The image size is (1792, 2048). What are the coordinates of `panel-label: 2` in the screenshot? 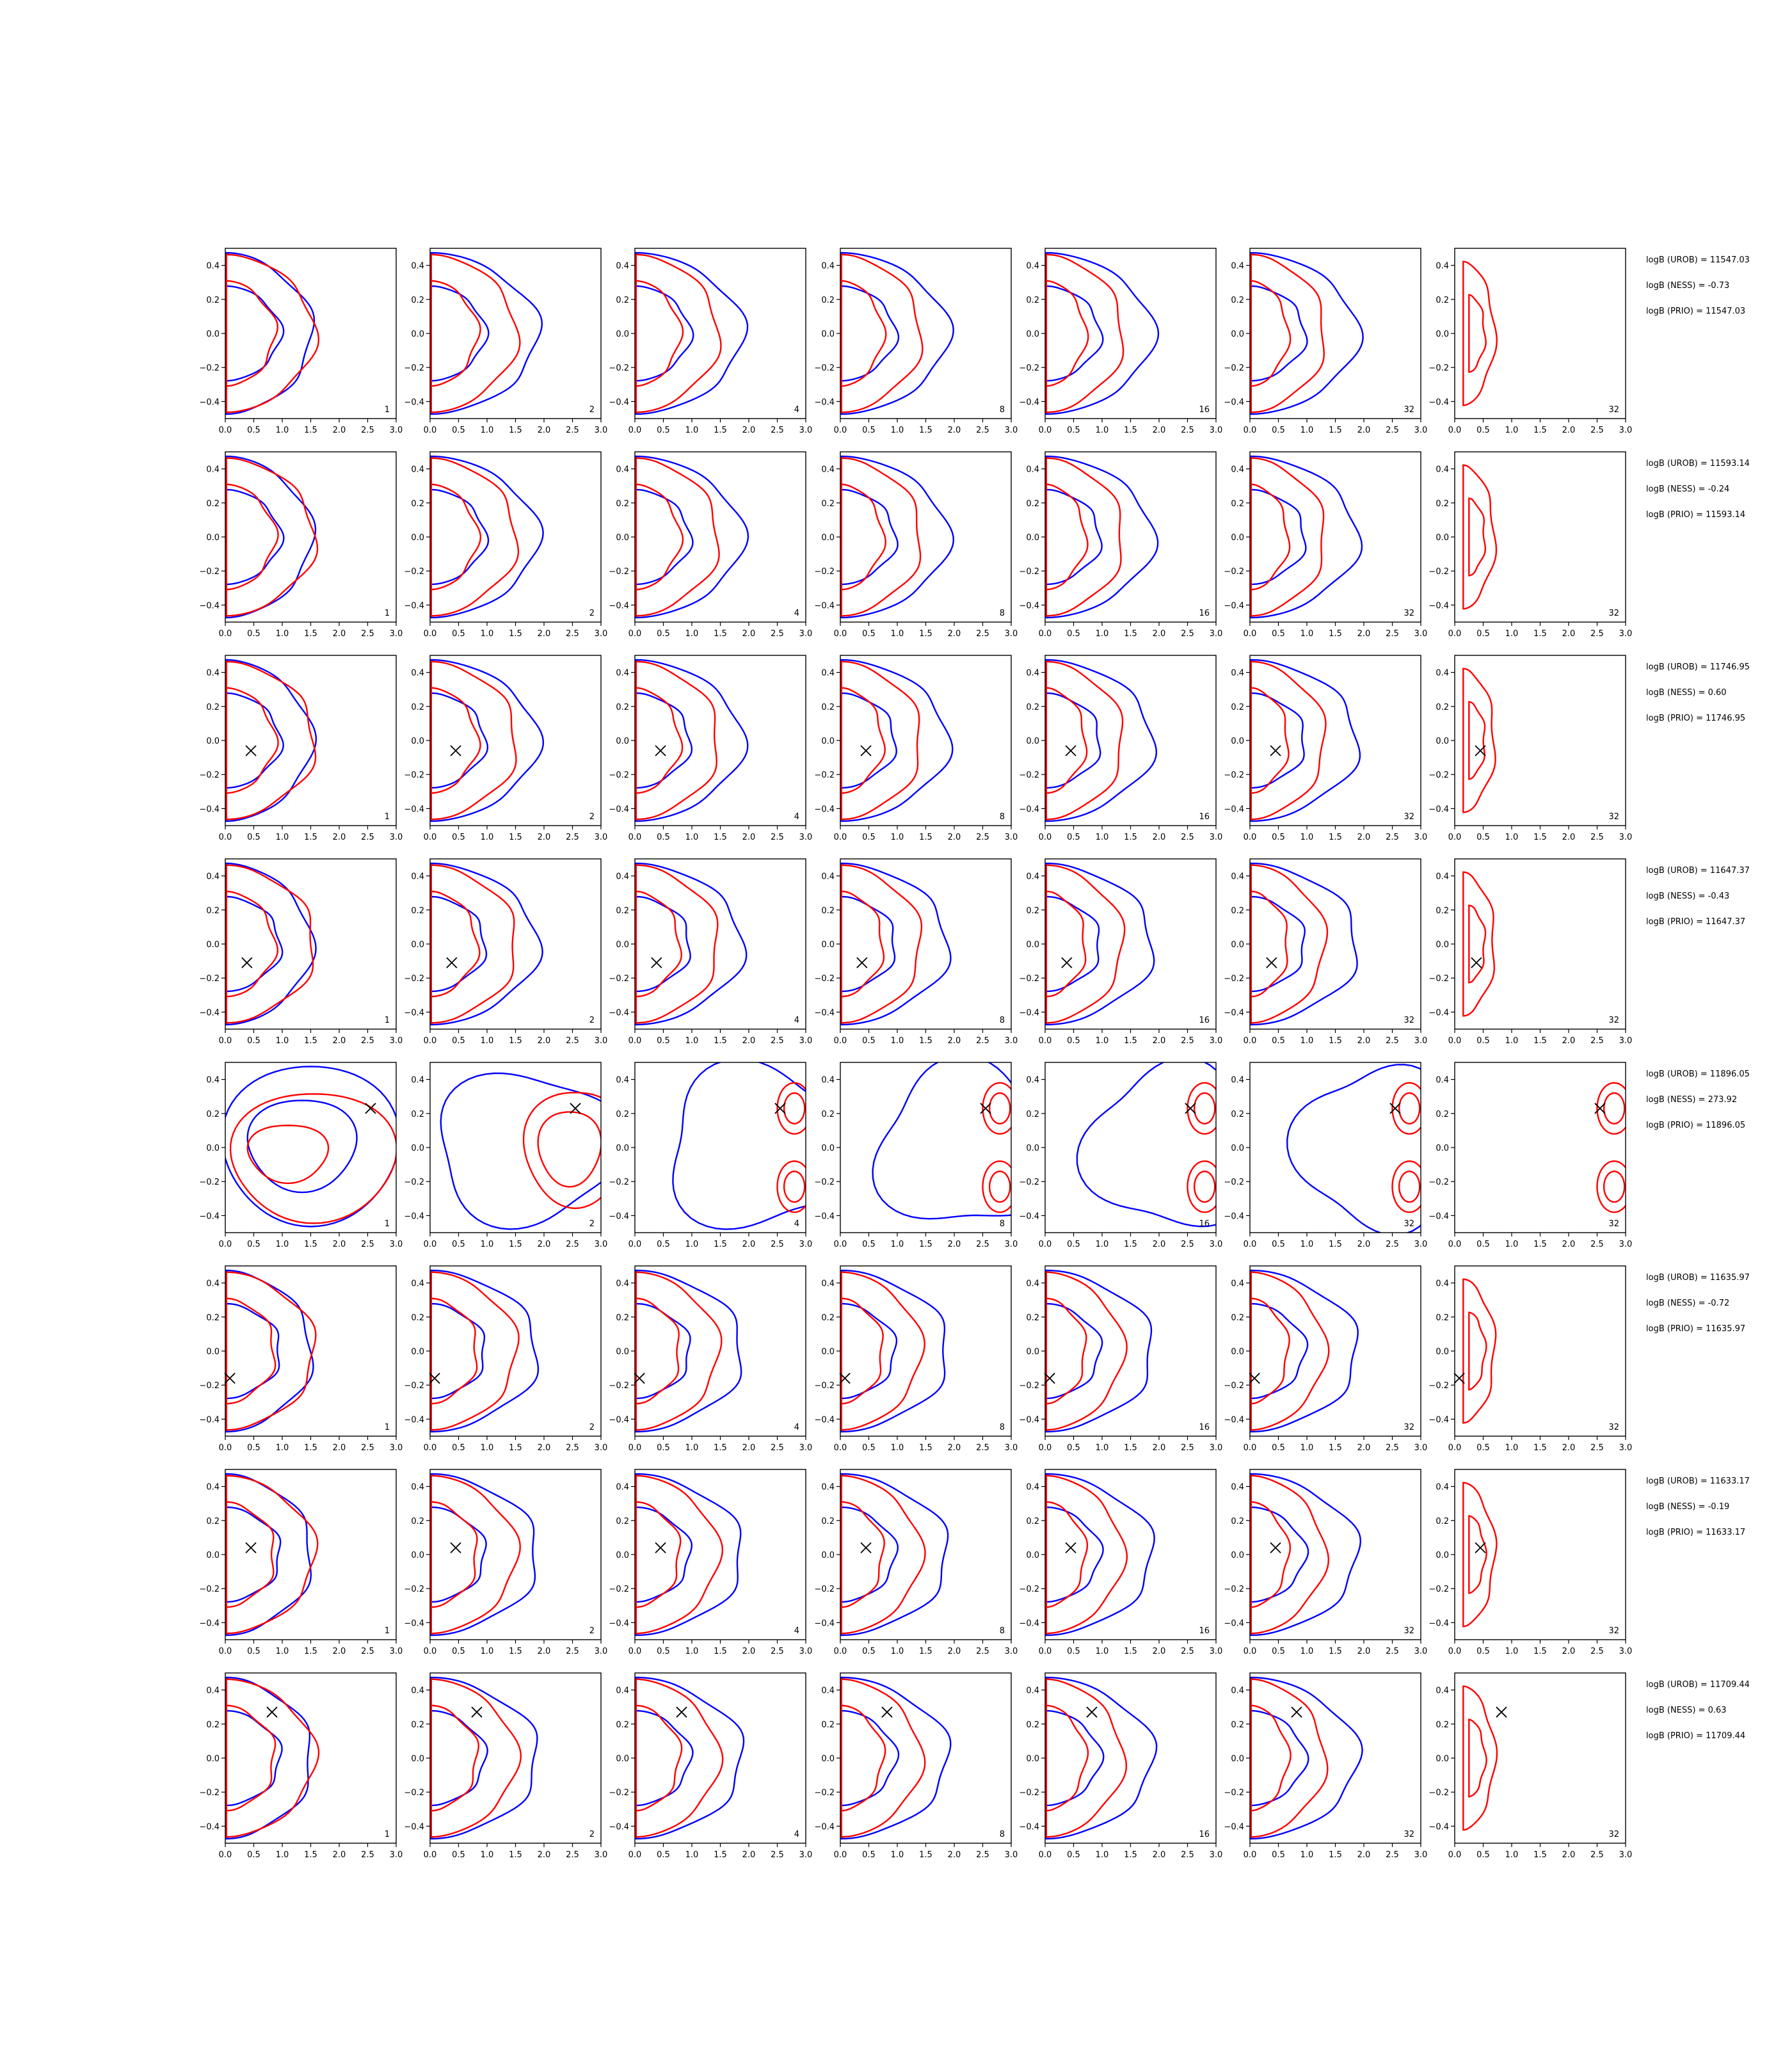 It's located at (592, 1834).